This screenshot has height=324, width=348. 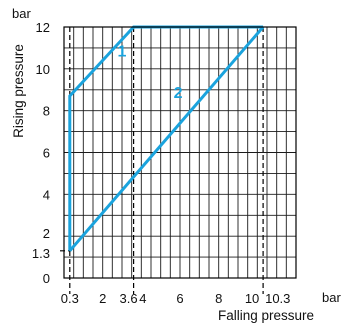 I want to click on x-tick-label: 10.3, so click(x=277, y=298).